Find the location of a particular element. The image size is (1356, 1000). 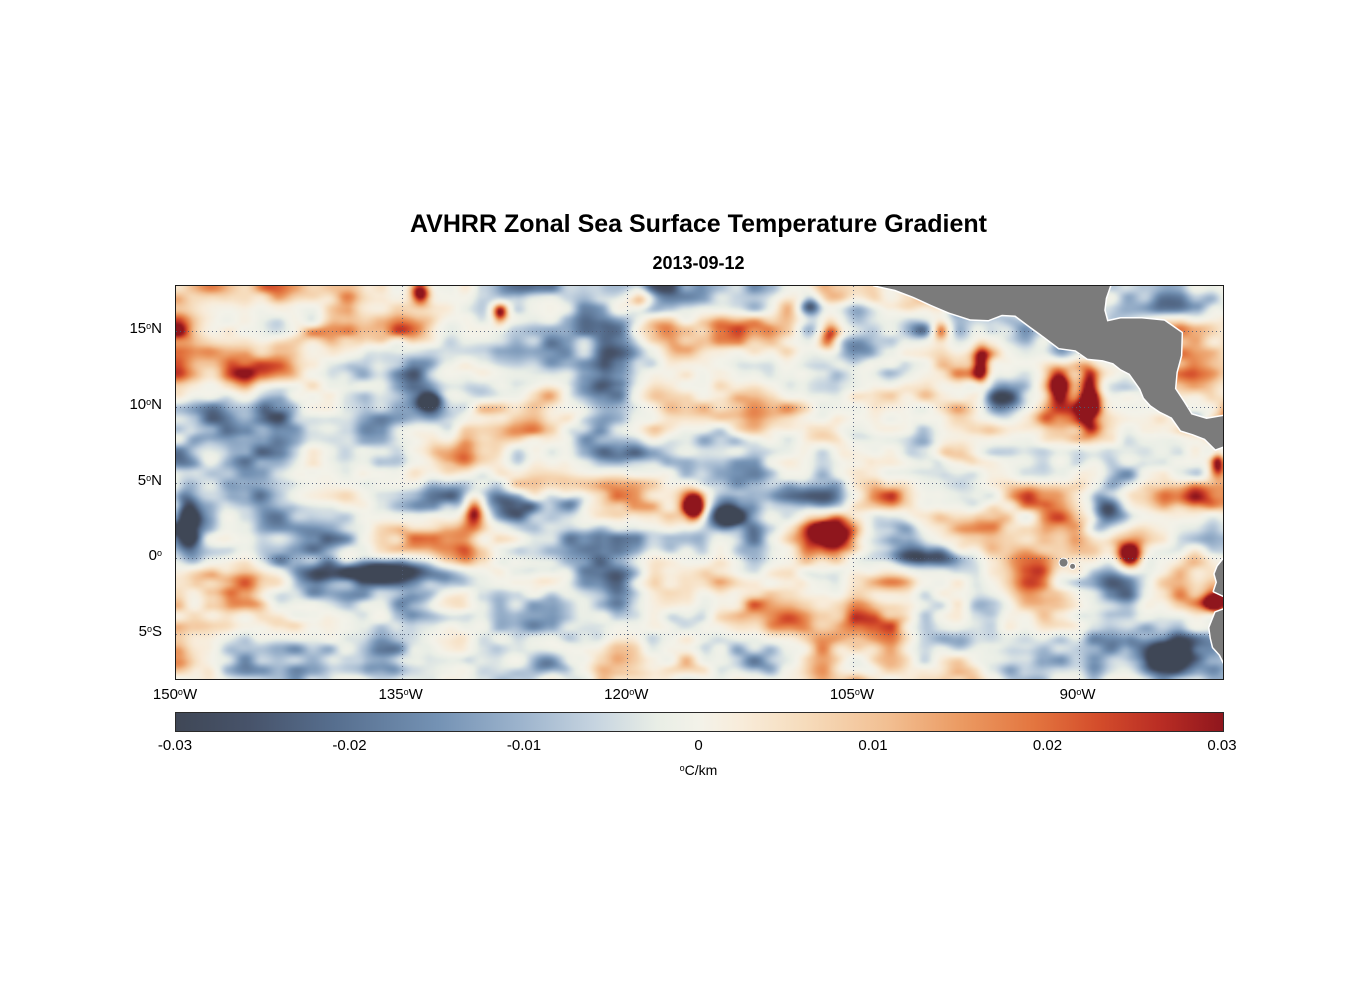

y-tick-label: 5oS is located at coordinates (150, 631).